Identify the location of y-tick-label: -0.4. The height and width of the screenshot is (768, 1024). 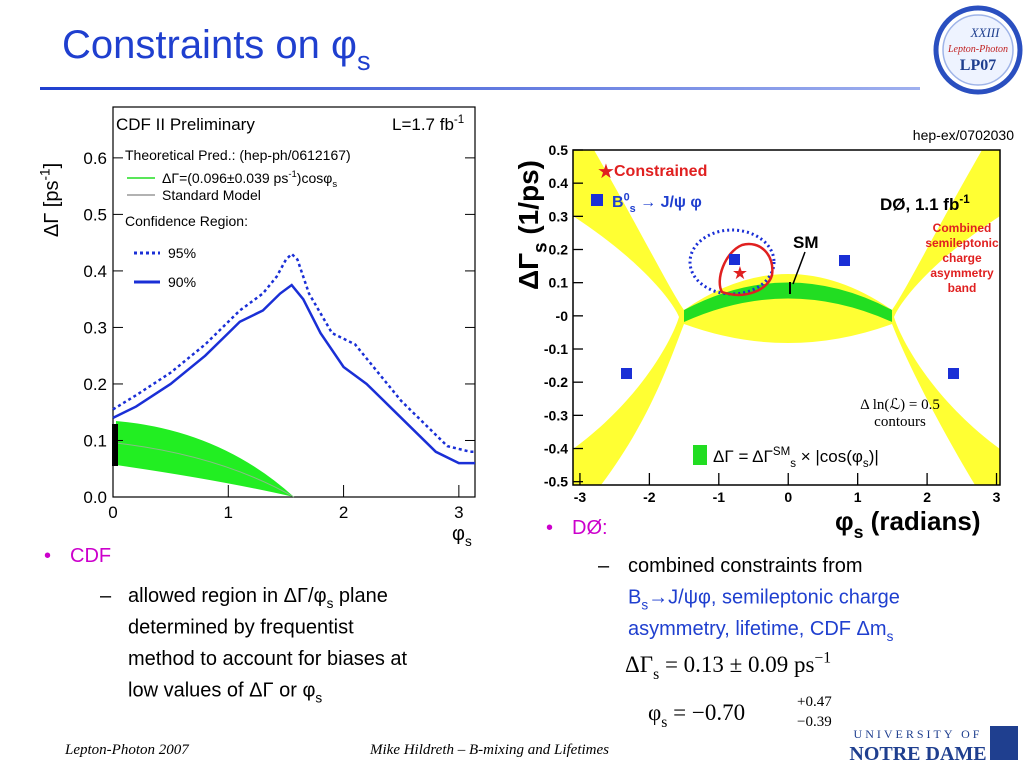
(556, 449).